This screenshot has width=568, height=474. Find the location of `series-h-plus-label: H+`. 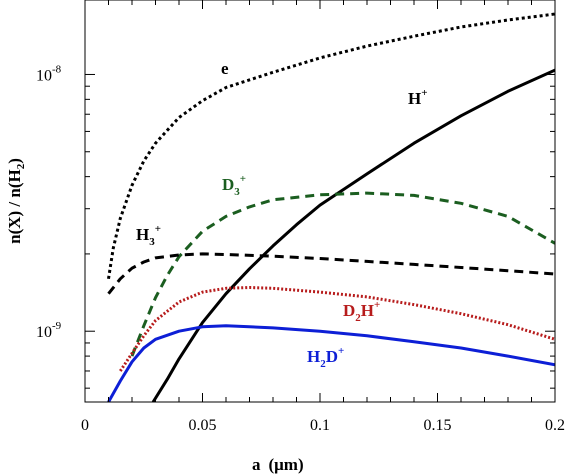

series-h-plus-label: H+ is located at coordinates (418, 97).